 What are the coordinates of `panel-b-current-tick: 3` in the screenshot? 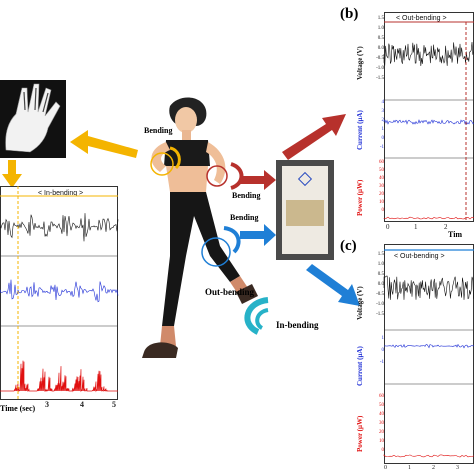 It's located at (383, 111).